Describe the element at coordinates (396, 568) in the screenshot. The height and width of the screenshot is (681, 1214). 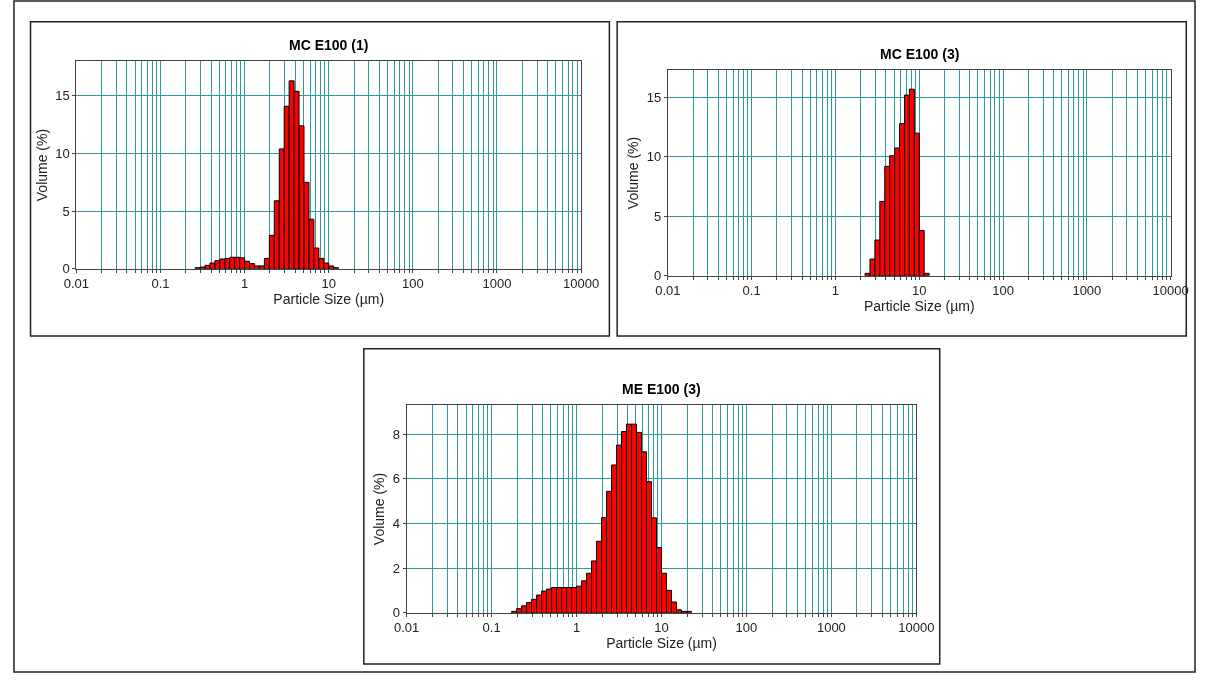
I see `y-tick-label: 2` at that location.